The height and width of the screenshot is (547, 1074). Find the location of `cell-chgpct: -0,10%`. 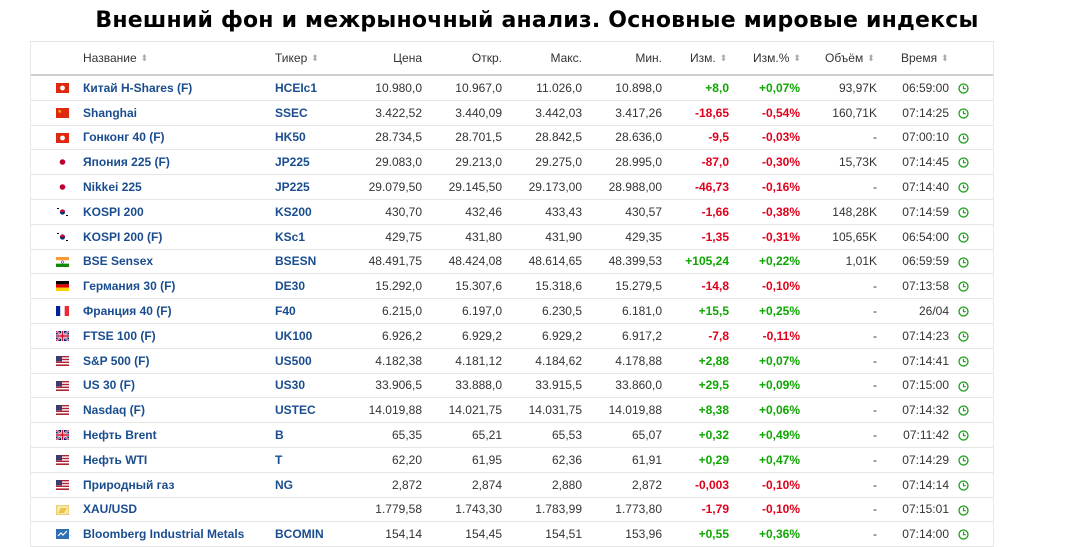

cell-chgpct: -0,10% is located at coordinates (780, 509).